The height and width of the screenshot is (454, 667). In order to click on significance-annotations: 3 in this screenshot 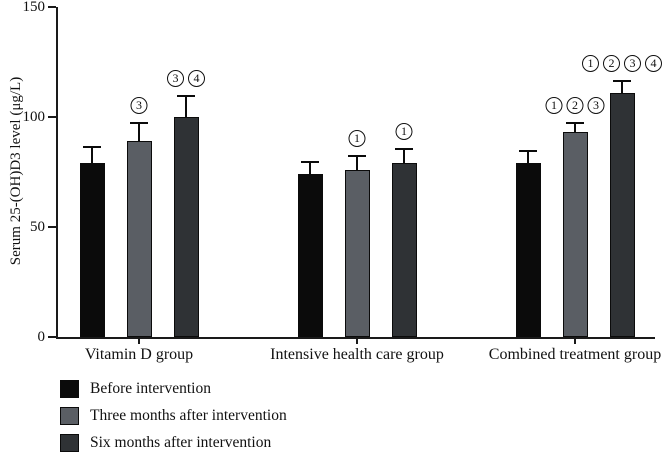, I will do `click(139, 105)`.